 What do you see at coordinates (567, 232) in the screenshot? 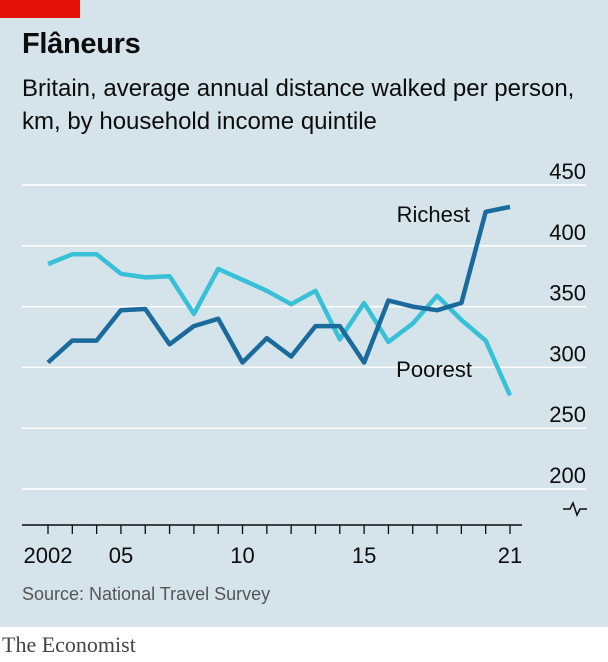
I see `y-tick-label-400: 400` at bounding box center [567, 232].